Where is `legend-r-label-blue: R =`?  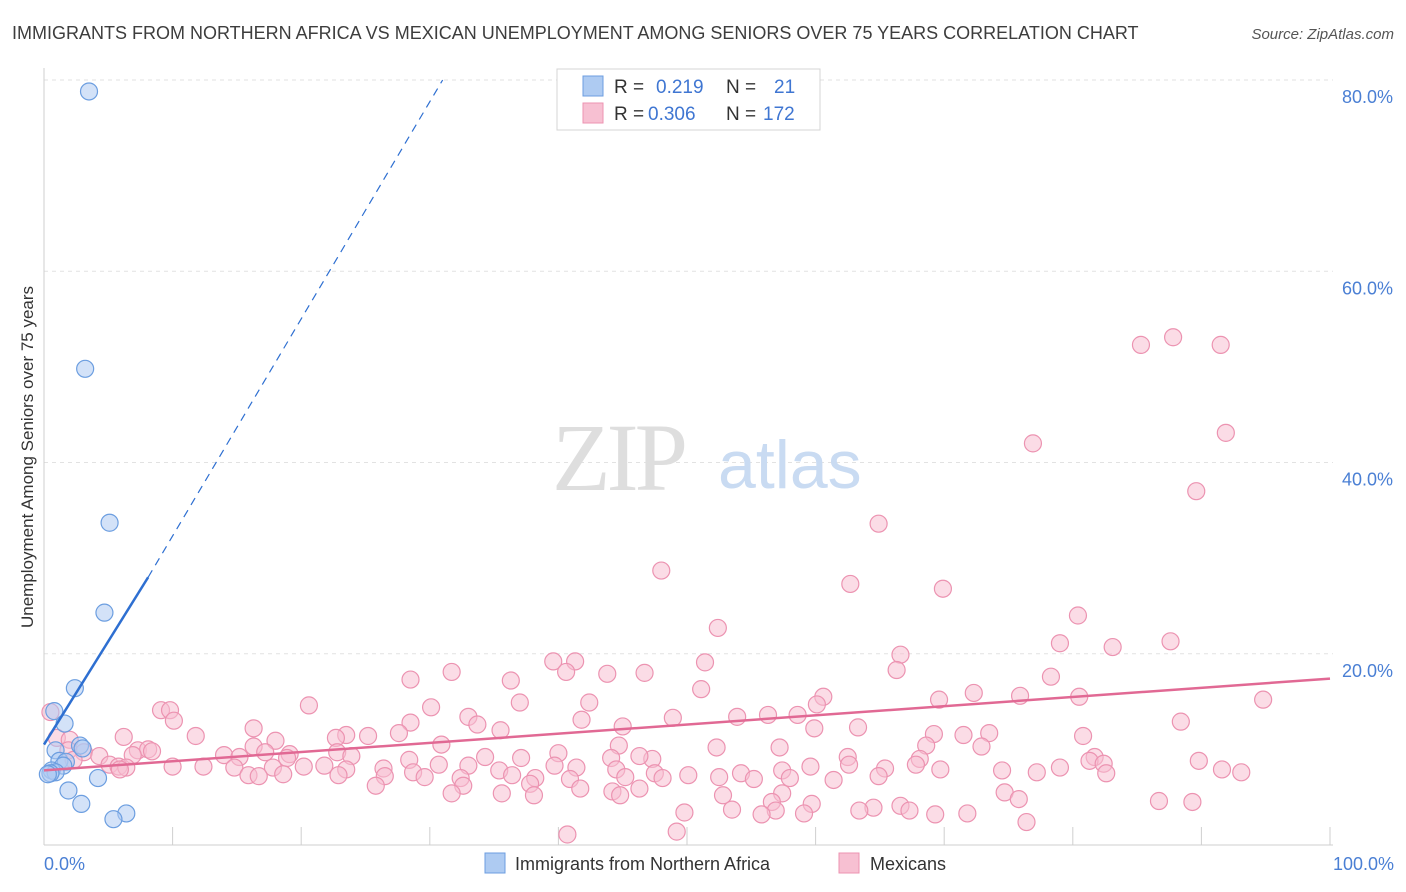 legend-r-label-blue: R = is located at coordinates (629, 87).